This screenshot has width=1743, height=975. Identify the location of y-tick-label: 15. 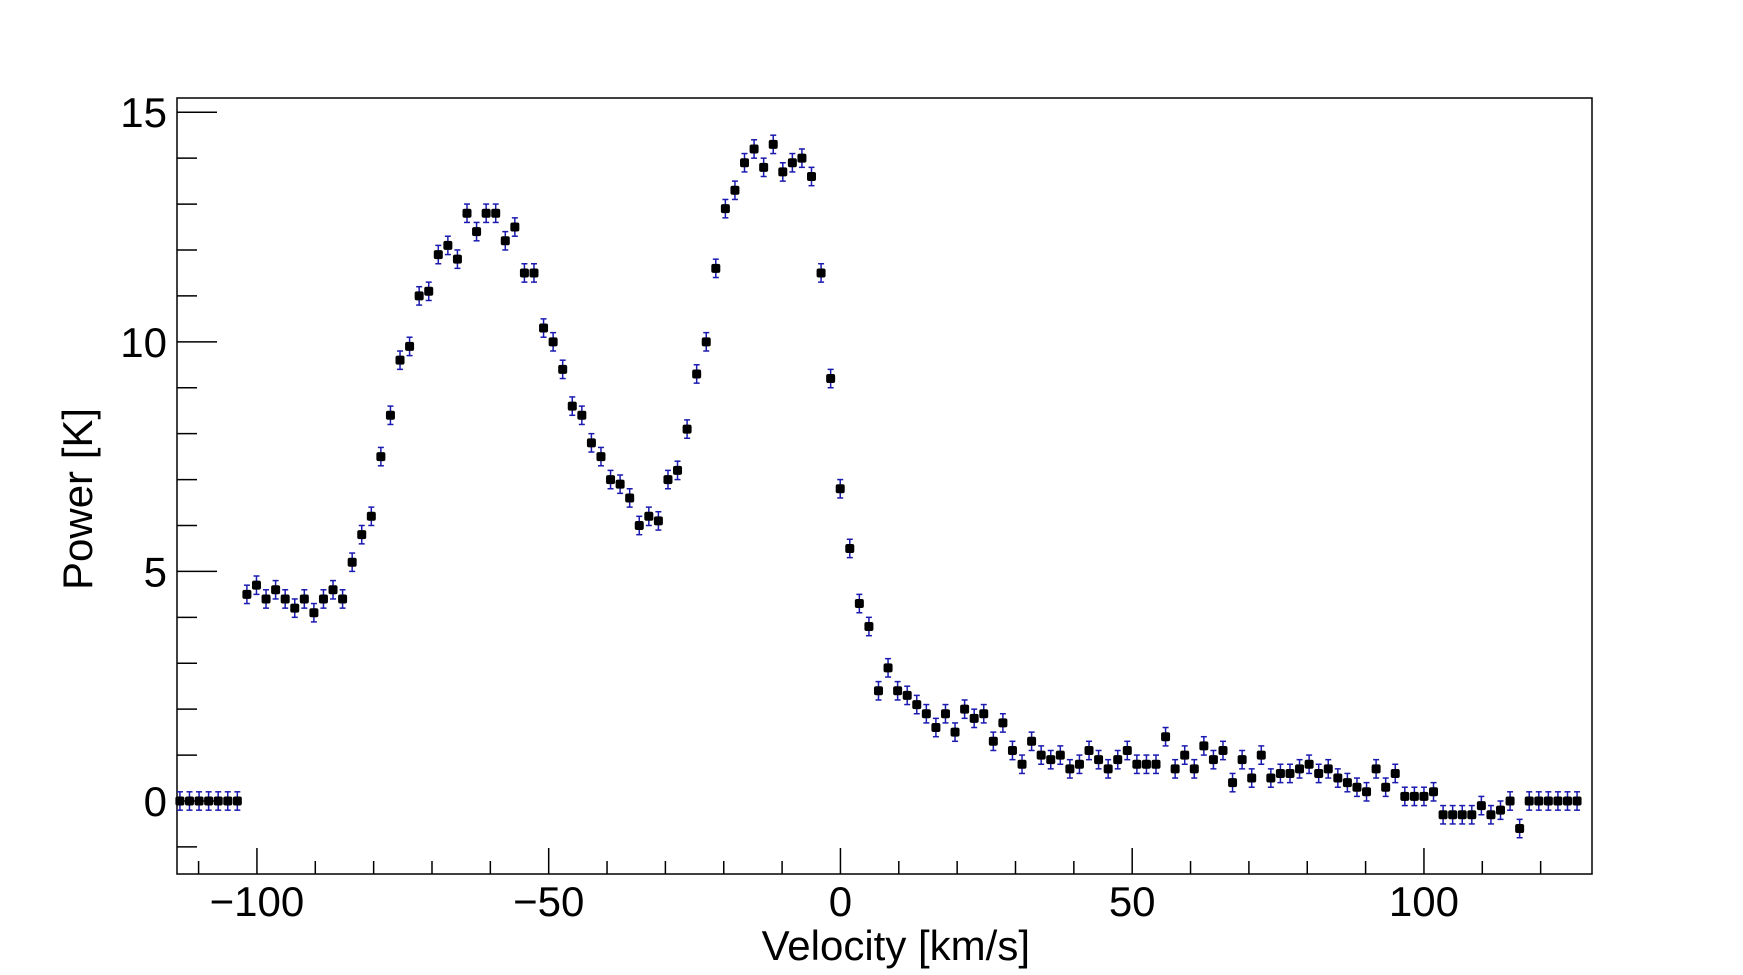
(143, 112).